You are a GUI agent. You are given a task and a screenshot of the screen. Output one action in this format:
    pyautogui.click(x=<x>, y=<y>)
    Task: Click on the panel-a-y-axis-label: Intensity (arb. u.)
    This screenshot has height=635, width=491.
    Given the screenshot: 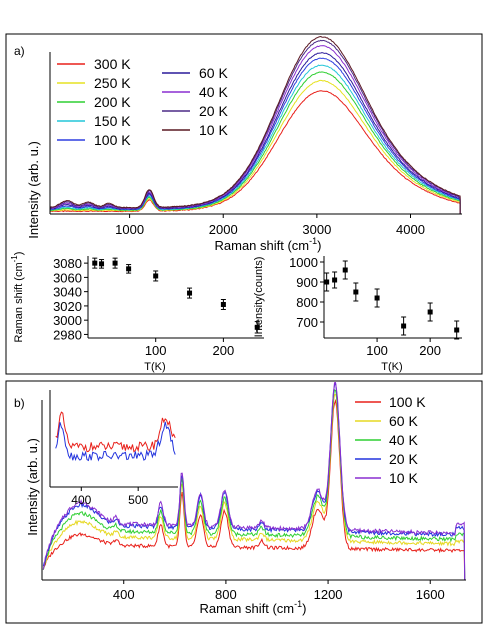 What is the action you would take?
    pyautogui.click(x=33, y=190)
    